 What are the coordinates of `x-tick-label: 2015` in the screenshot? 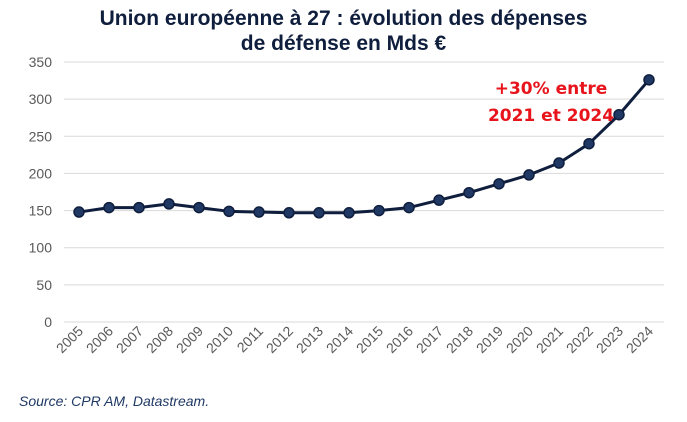 It's located at (369, 339).